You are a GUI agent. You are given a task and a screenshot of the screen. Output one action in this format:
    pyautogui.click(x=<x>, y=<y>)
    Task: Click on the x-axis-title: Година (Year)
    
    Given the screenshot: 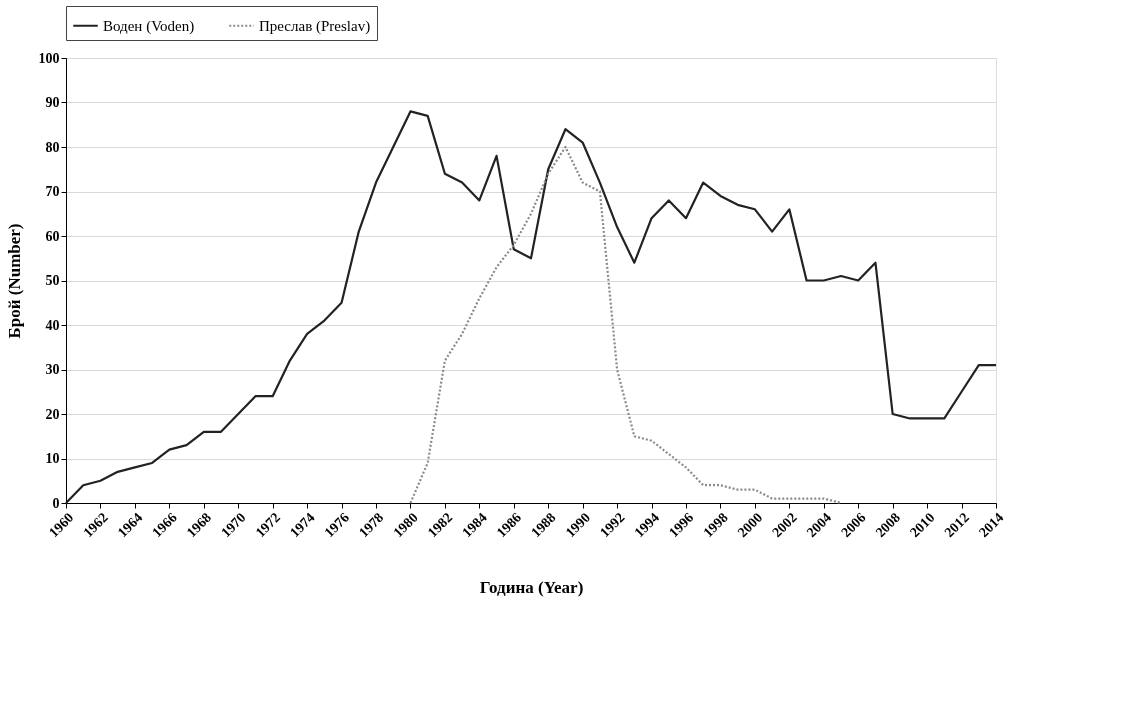 What is the action you would take?
    pyautogui.click(x=531, y=588)
    